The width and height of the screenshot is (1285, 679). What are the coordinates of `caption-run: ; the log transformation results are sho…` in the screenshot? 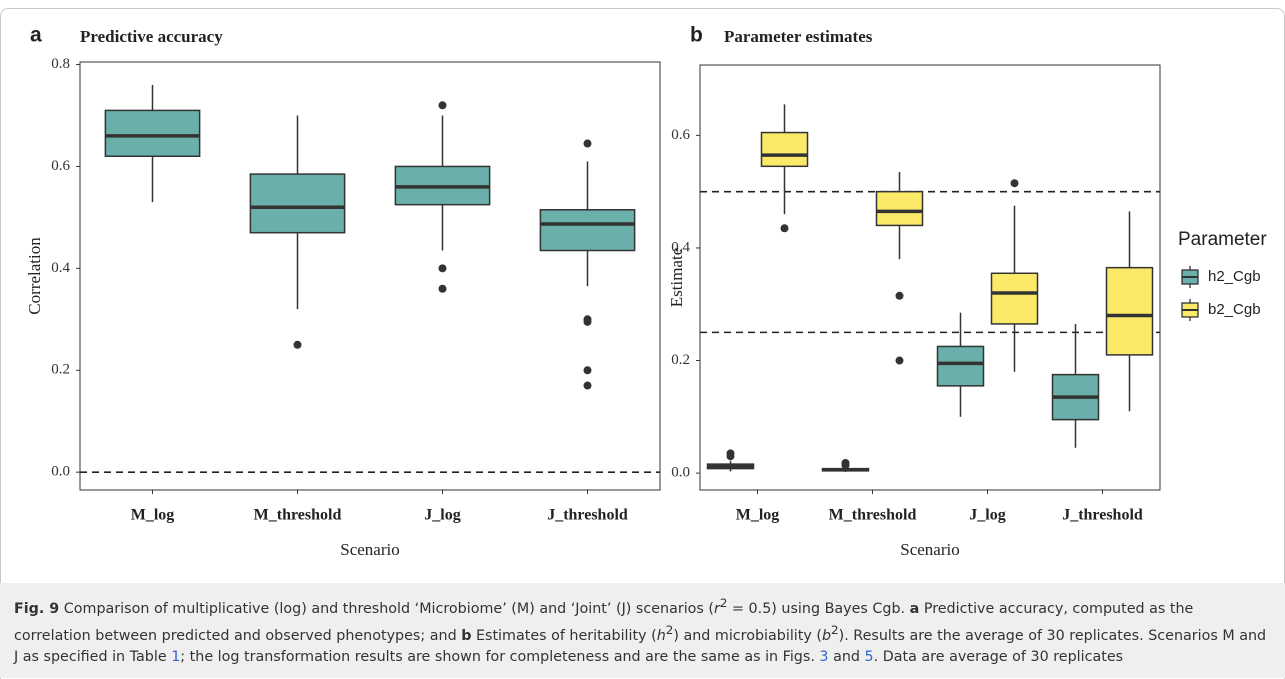 It's located at (500, 656).